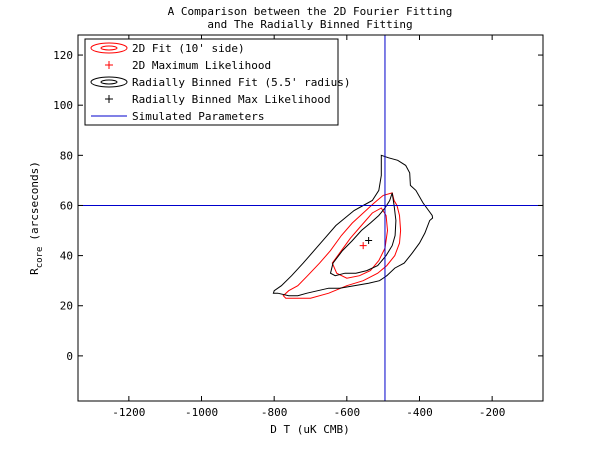 Image resolution: width=600 pixels, height=450 pixels. I want to click on x-tick-label: -1200, so click(128, 412).